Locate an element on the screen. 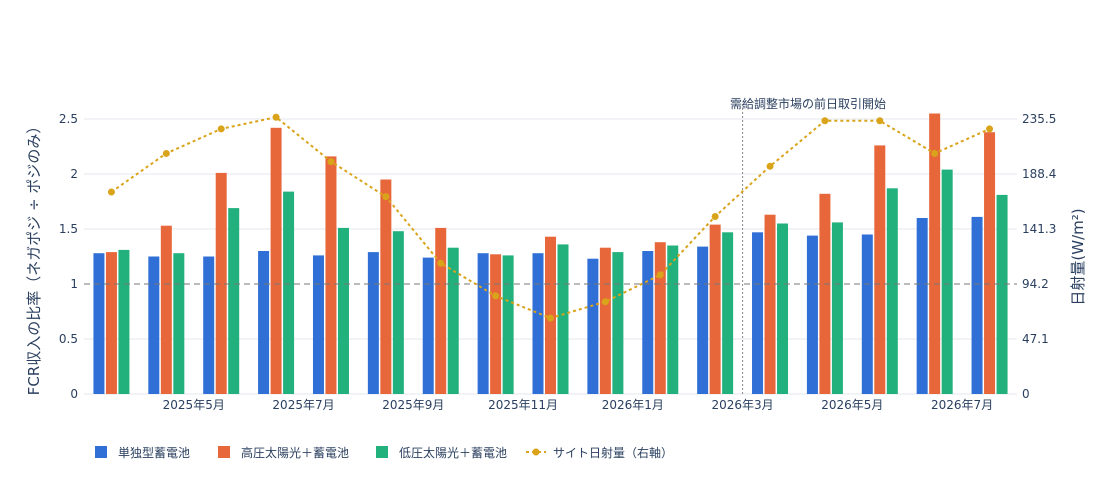 The image size is (1100, 484). y-right-tick-label: 47.1 is located at coordinates (1035, 339).